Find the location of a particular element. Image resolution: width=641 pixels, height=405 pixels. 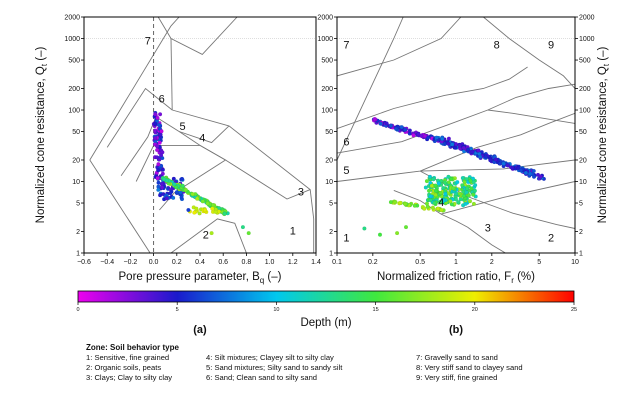

x-tick-label: −0.2 is located at coordinates (130, 262).